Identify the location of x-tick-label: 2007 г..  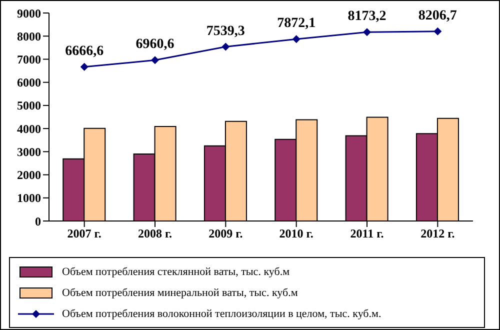
(84, 233).